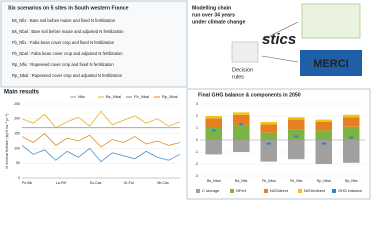  I want to click on y-axis-label: N mineral fertilizer (kg N ha⁻¹ yr⁻¹), so click(7, 141).